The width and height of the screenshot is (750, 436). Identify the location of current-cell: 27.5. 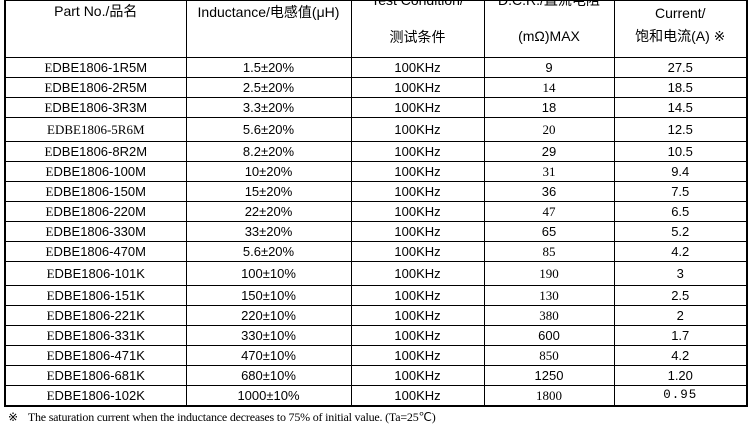
(680, 67).